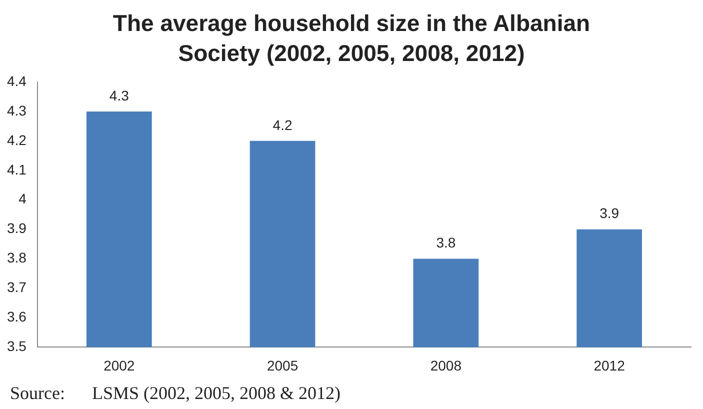 The width and height of the screenshot is (703, 409). Describe the element at coordinates (16, 80) in the screenshot. I see `y-tick-label: 4.4` at that location.